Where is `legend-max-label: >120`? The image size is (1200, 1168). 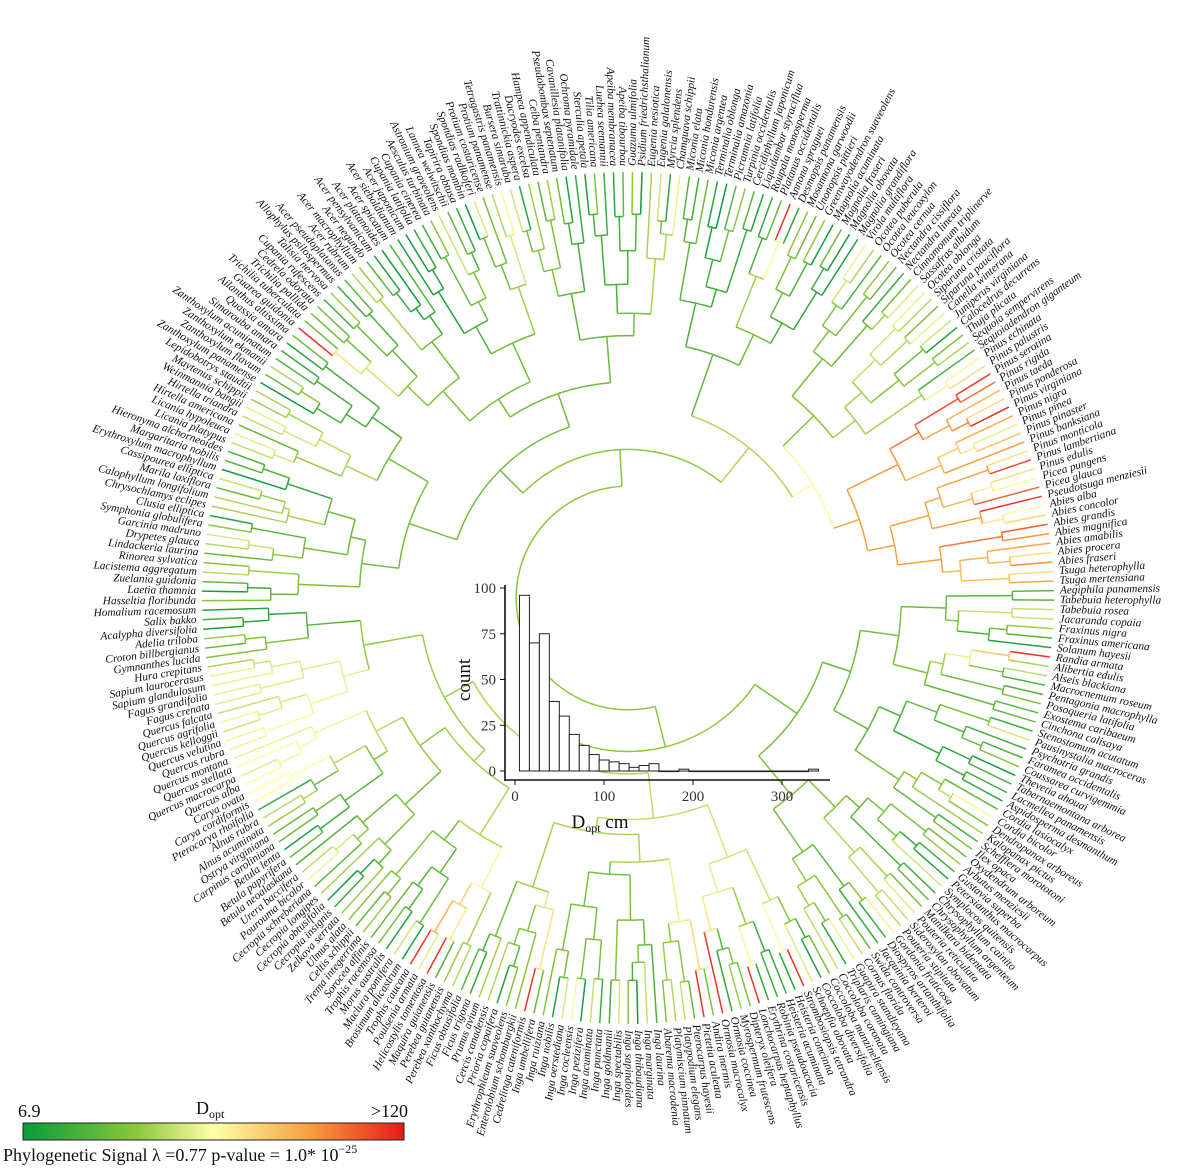
legend-max-label: >120 is located at coordinates (389, 1111).